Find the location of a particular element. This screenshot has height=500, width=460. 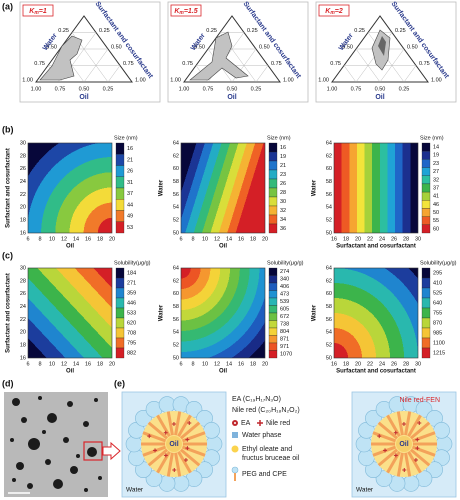

colorbar-label: 795 is located at coordinates (131, 343).